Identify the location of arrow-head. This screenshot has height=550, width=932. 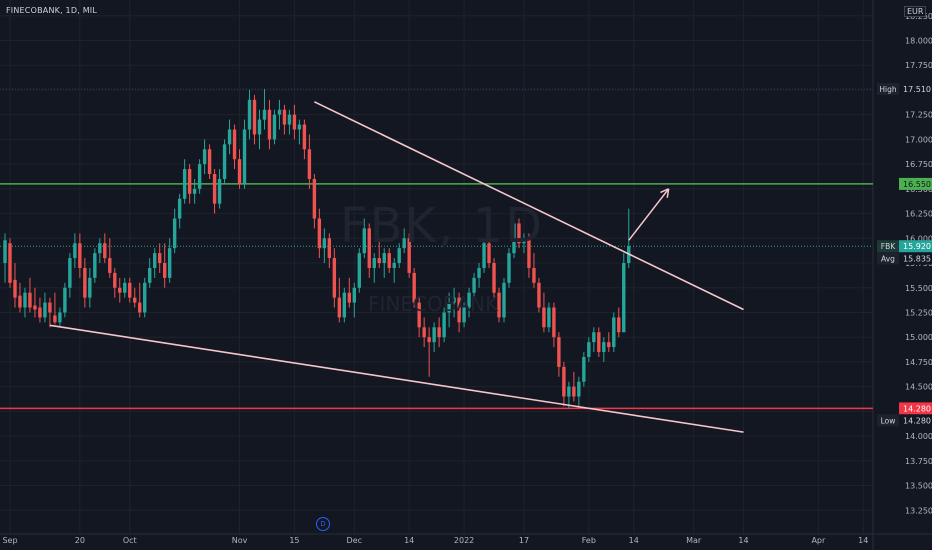
(664, 191).